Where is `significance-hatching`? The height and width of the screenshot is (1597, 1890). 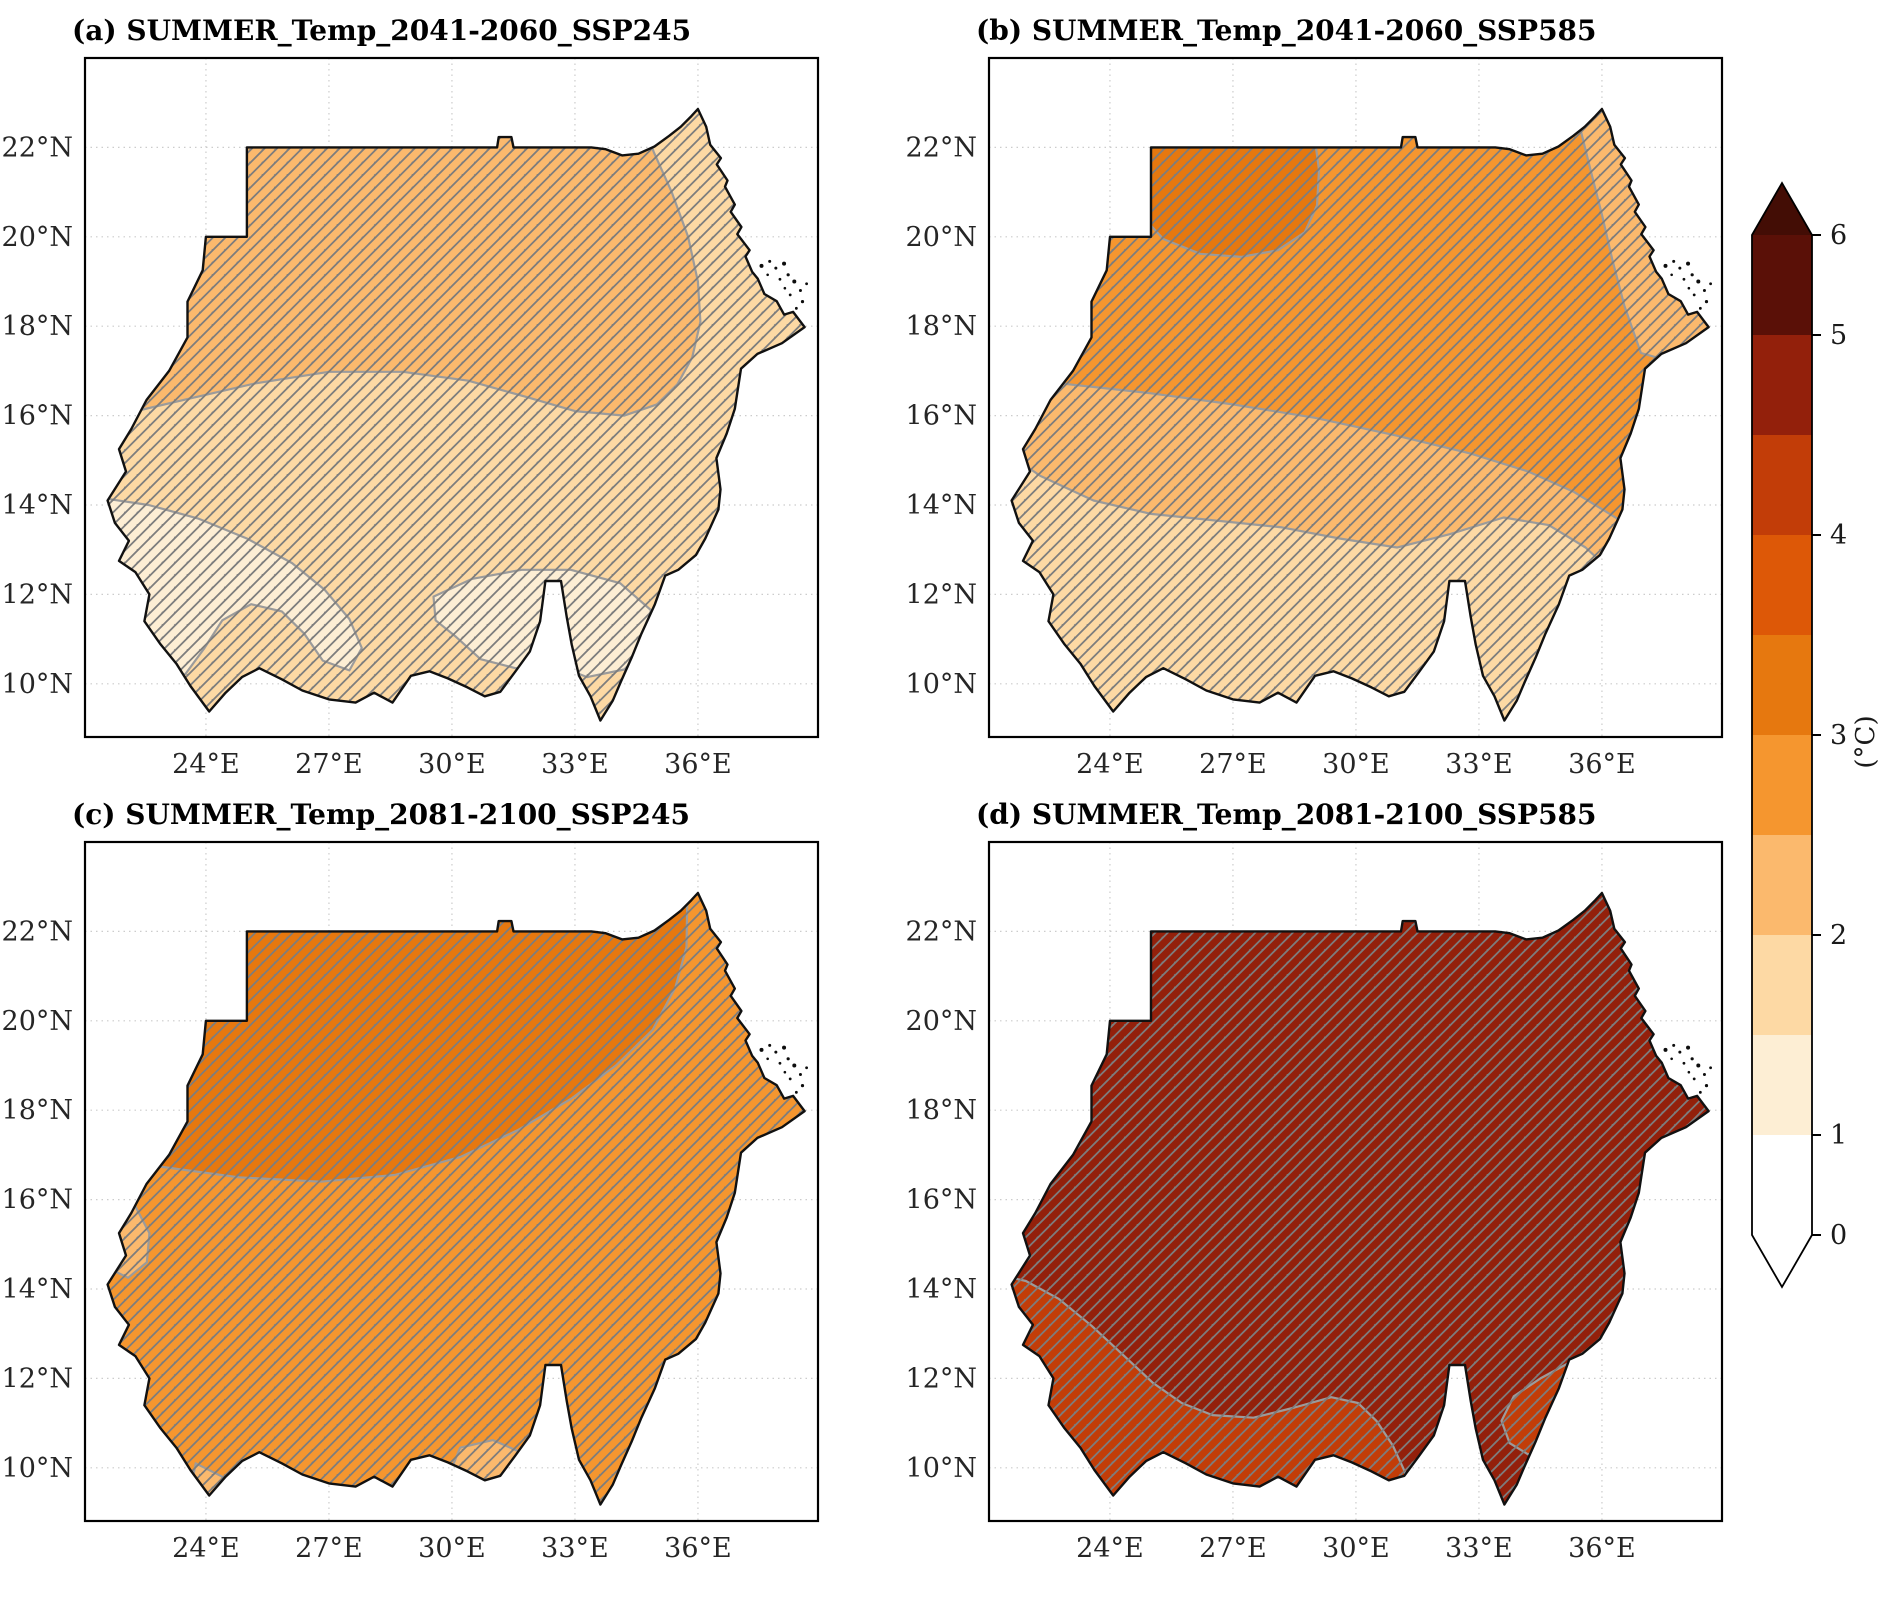
significance-hatching is located at coordinates (456, 1199).